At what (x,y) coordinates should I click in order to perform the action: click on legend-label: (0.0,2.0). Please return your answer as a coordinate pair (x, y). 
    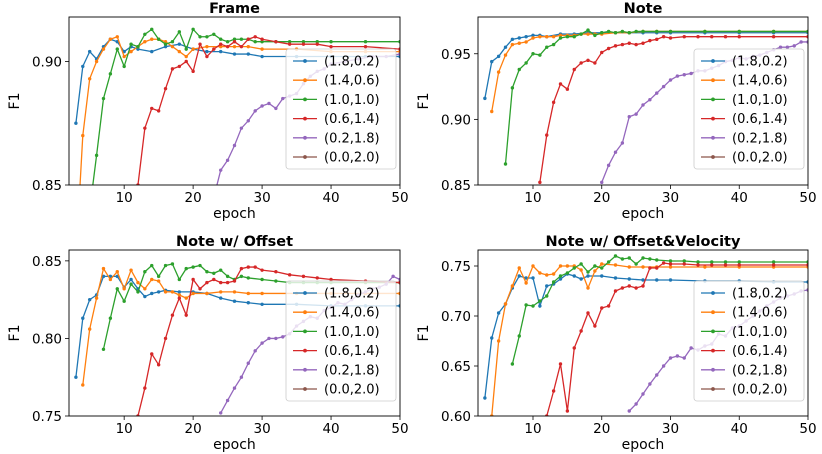
    Looking at the image, I should click on (352, 390).